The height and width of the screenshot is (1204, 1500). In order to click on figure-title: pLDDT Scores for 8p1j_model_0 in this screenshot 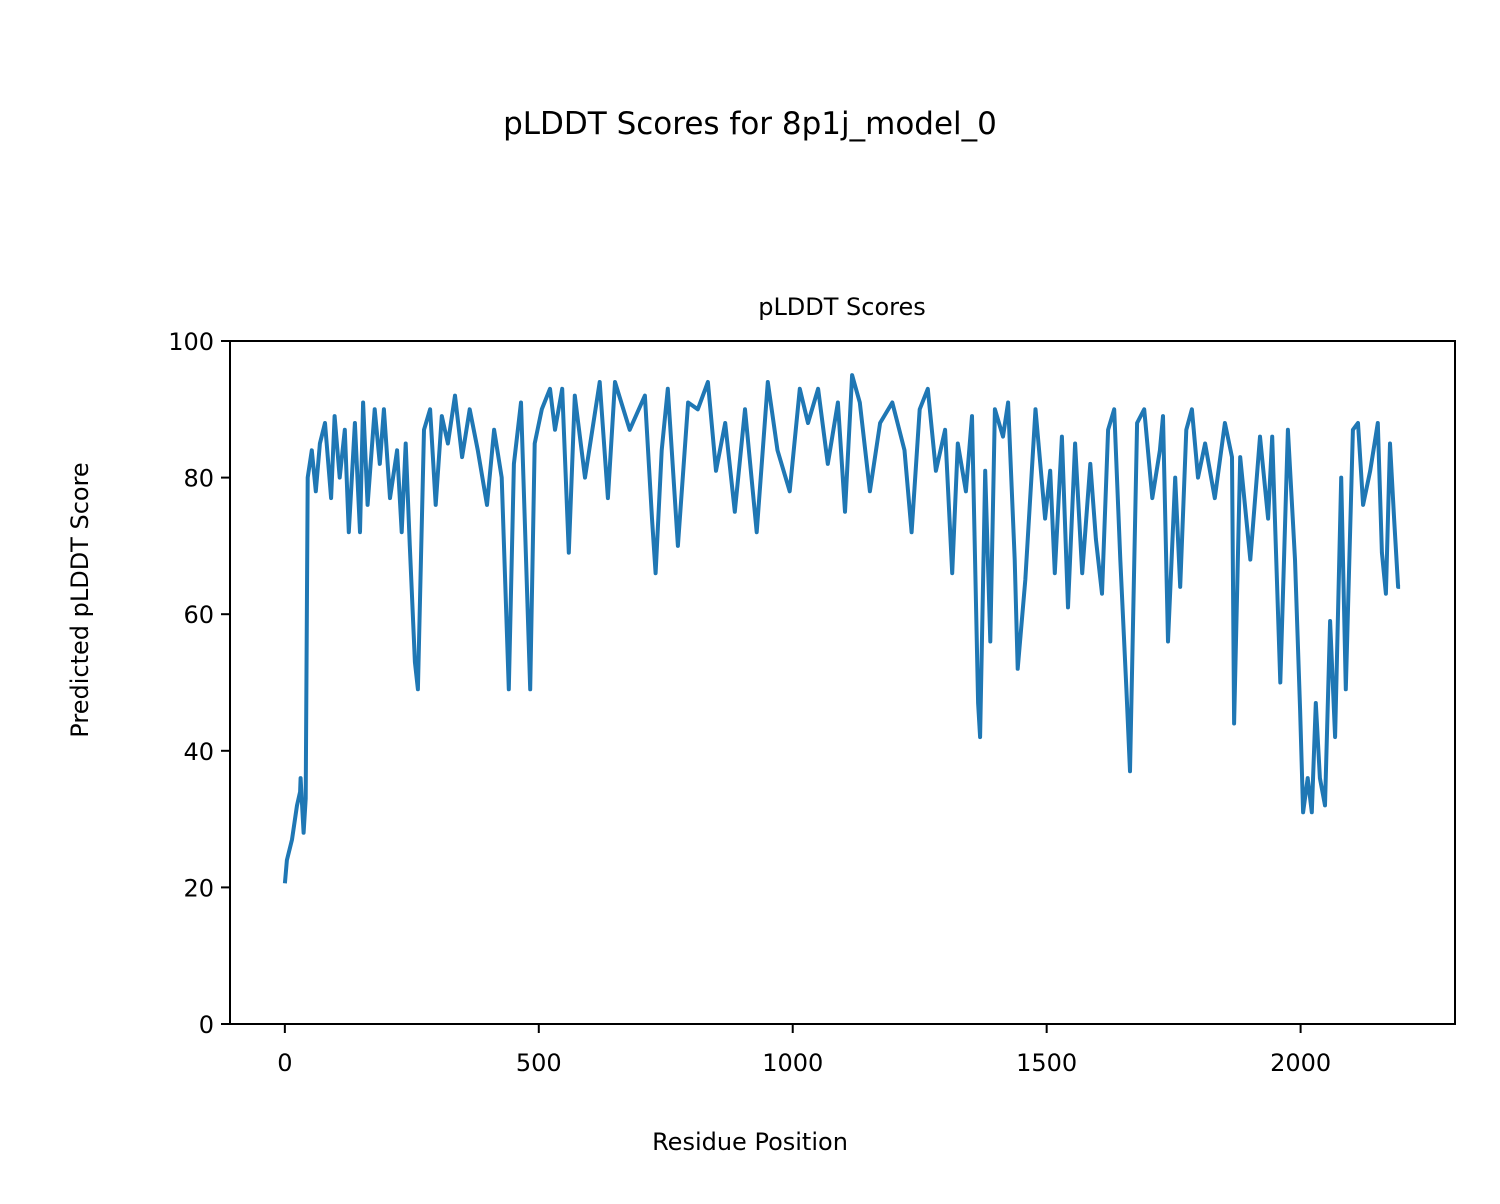, I will do `click(750, 124)`.